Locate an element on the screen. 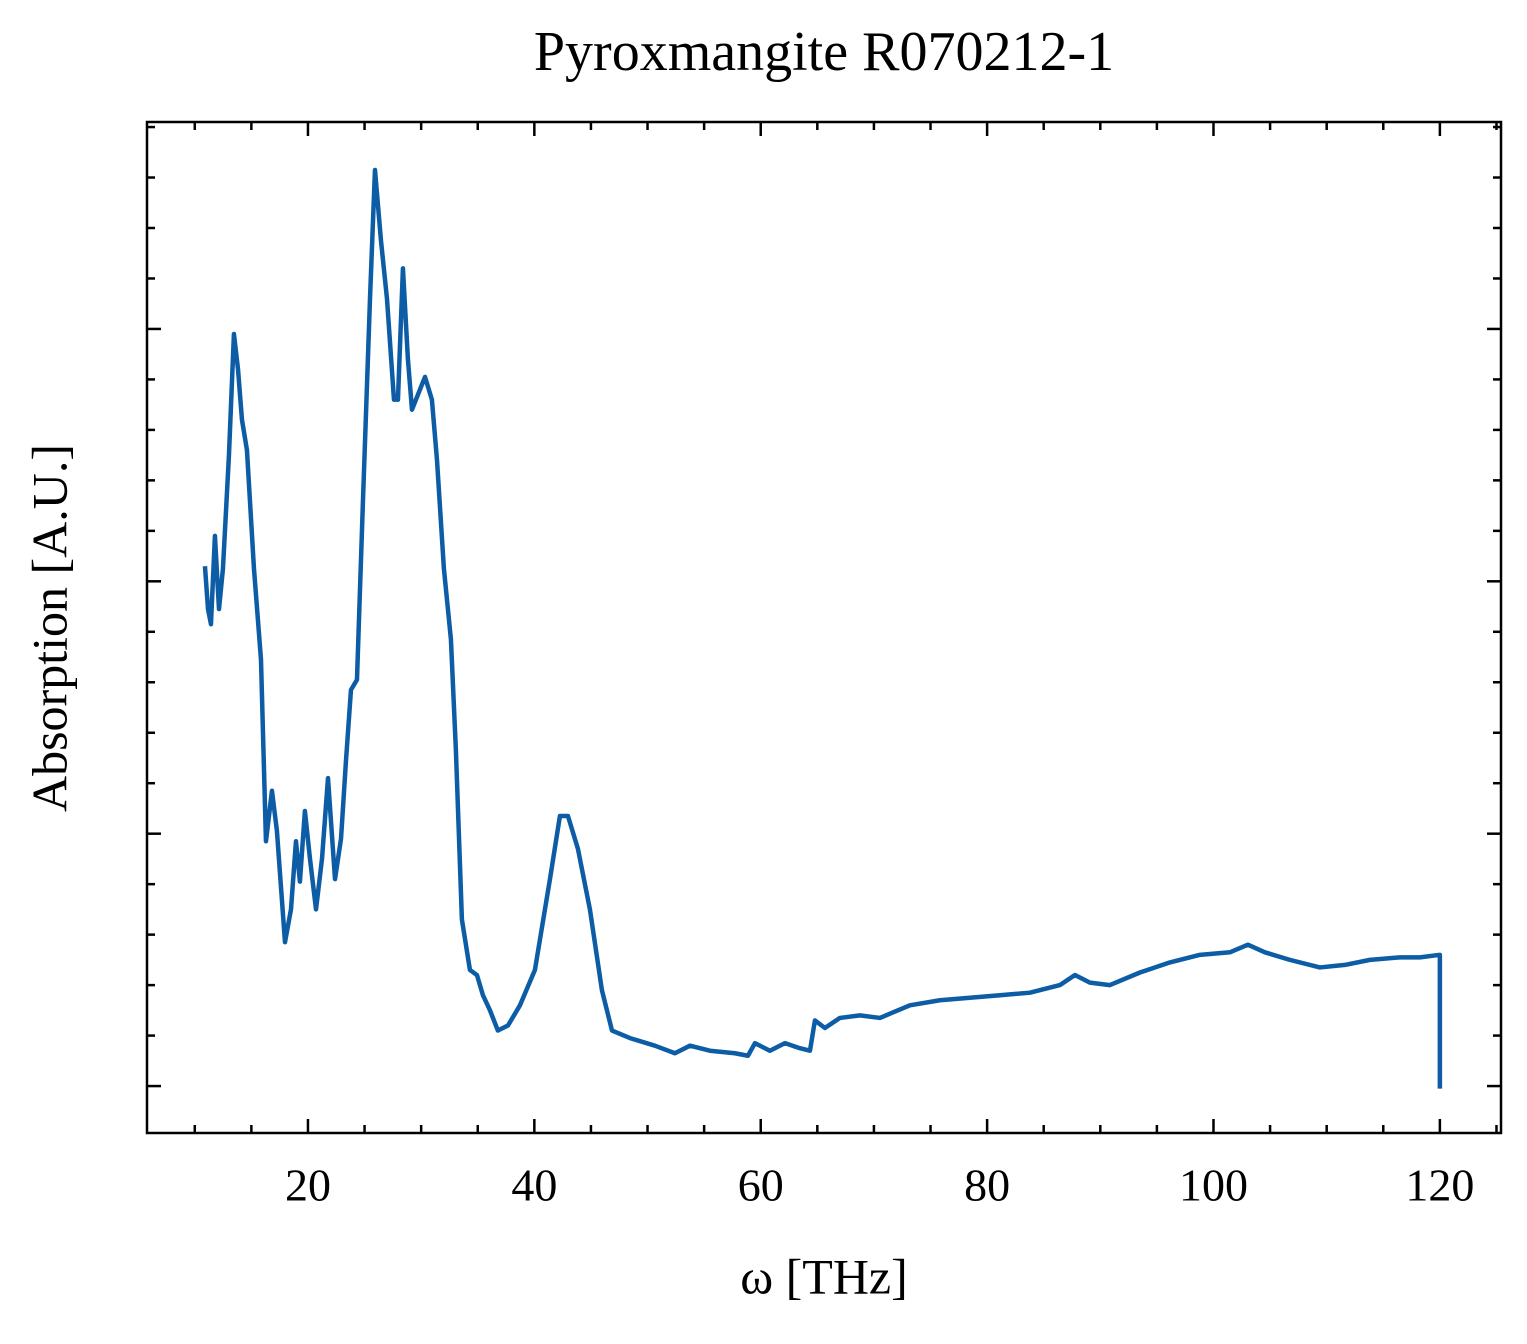  x-tick-label: 120 is located at coordinates (1439, 1185).